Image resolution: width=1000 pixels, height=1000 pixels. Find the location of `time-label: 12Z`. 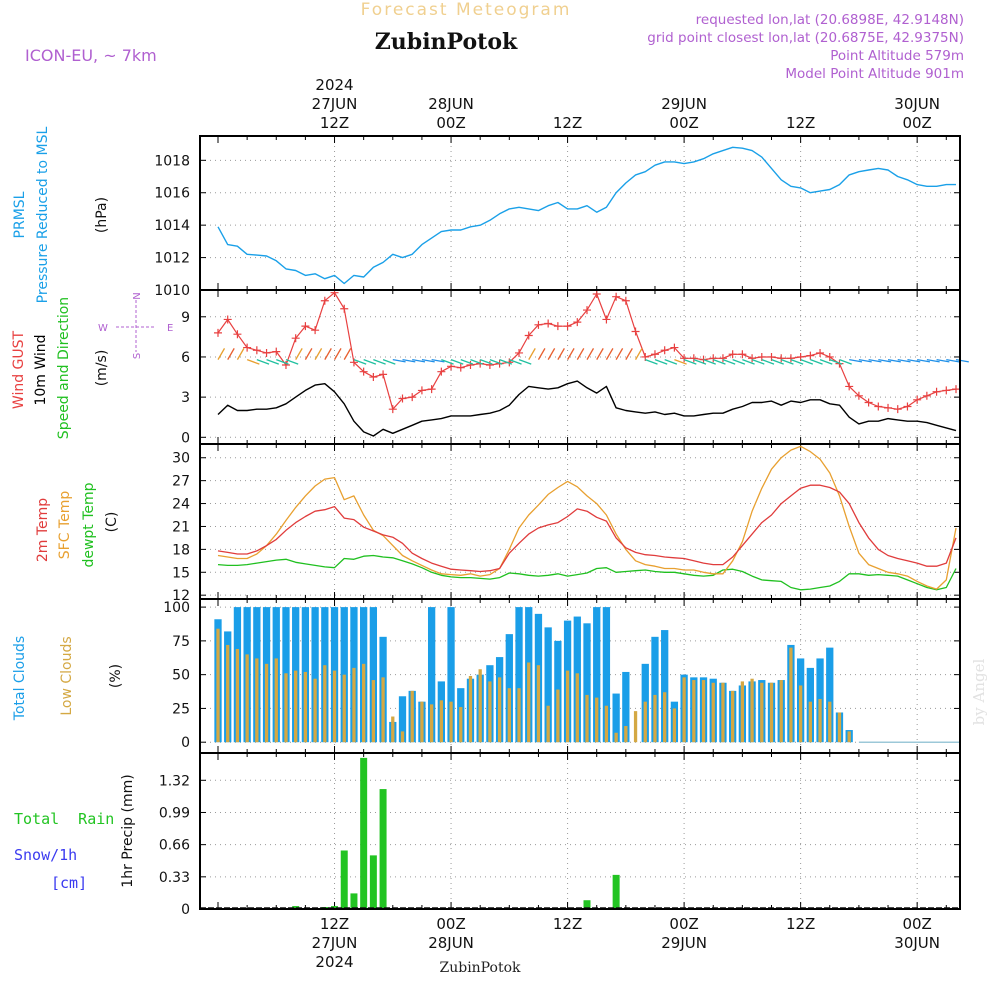

time-label: 12Z is located at coordinates (800, 924).